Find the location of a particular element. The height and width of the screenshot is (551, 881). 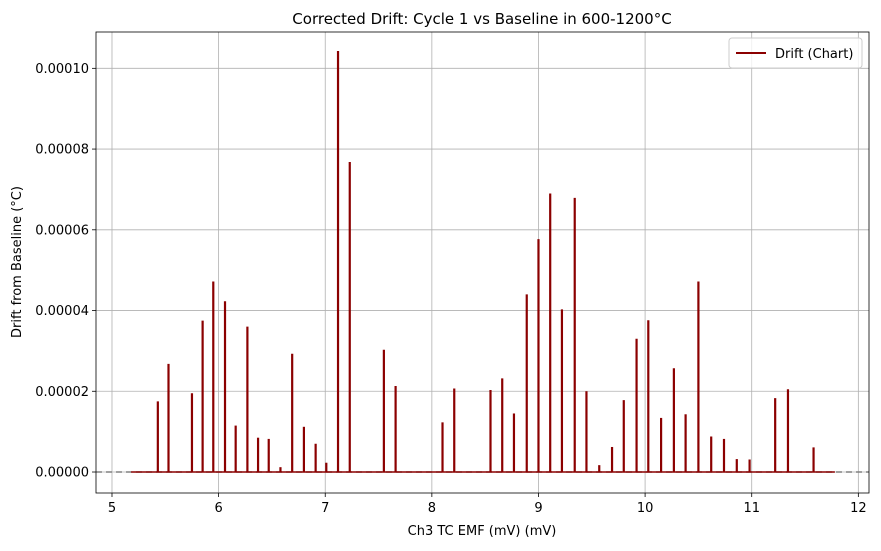

y-tick-label: 0.00000 is located at coordinates (62, 473).